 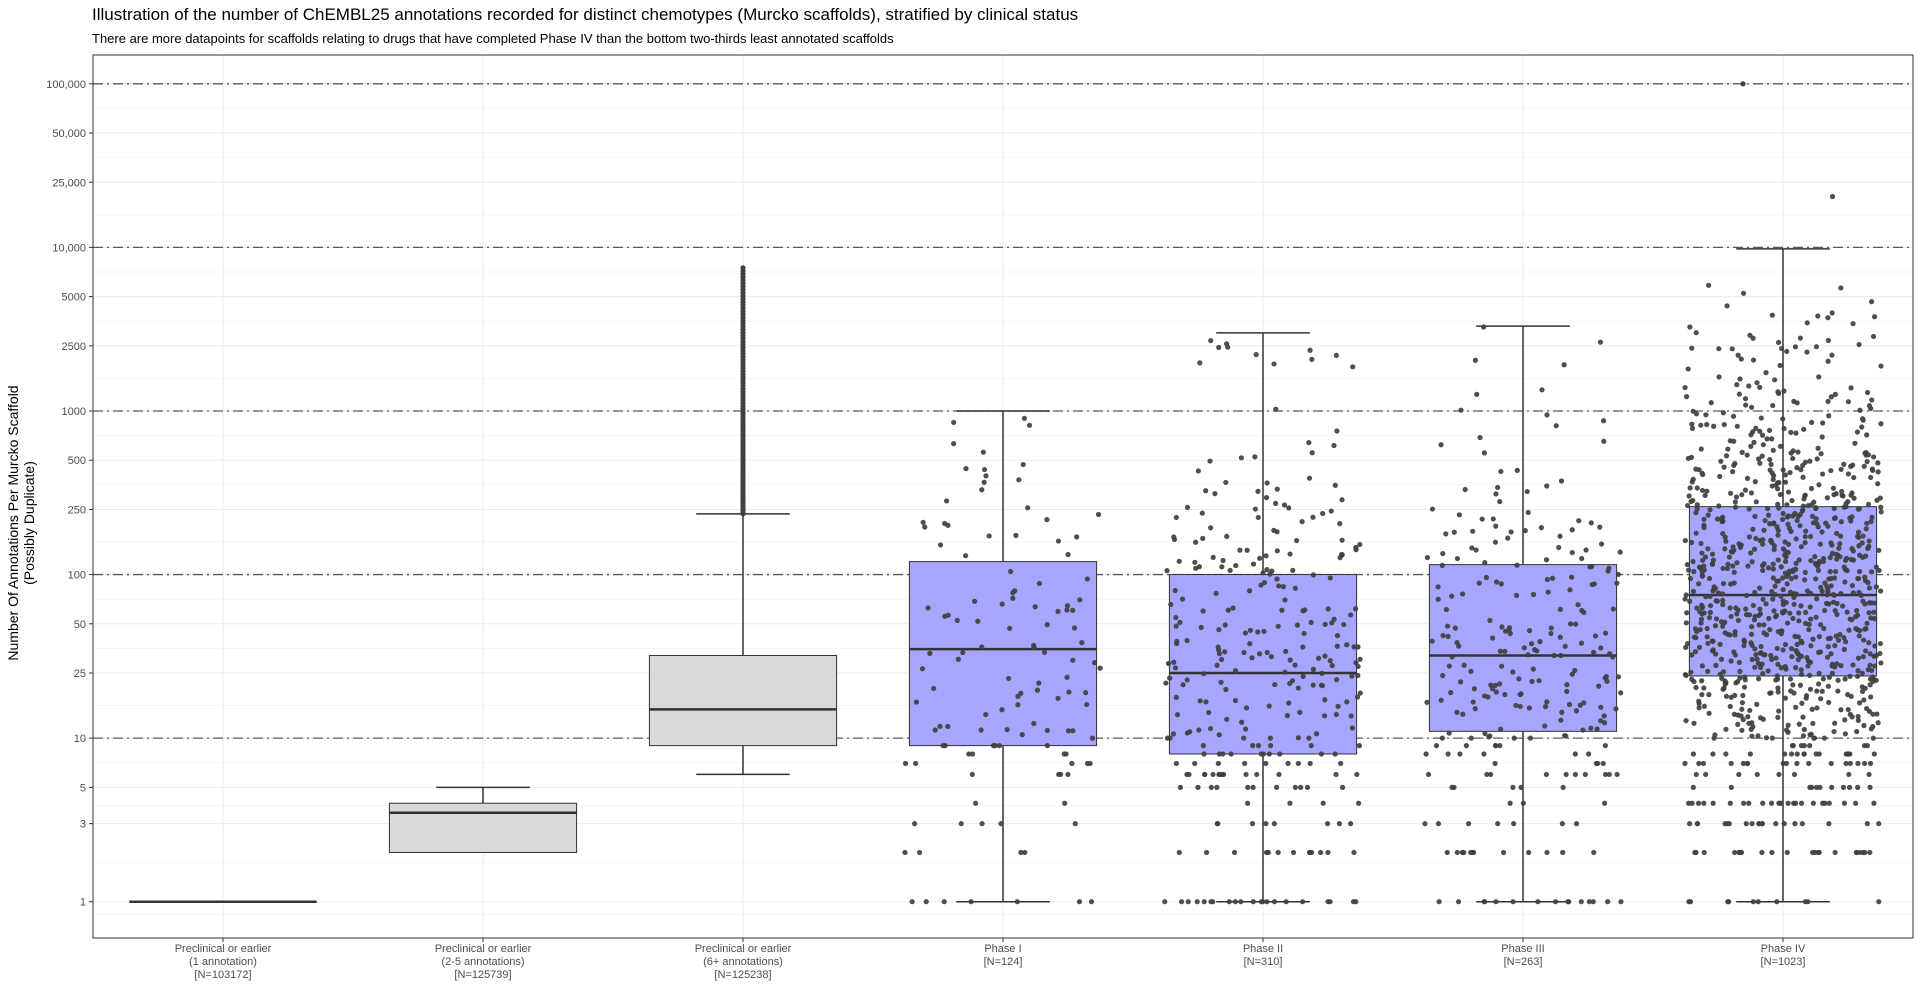 What do you see at coordinates (743, 949) in the screenshot?
I see `x-tick-label-line: Preclinical or earlier` at bounding box center [743, 949].